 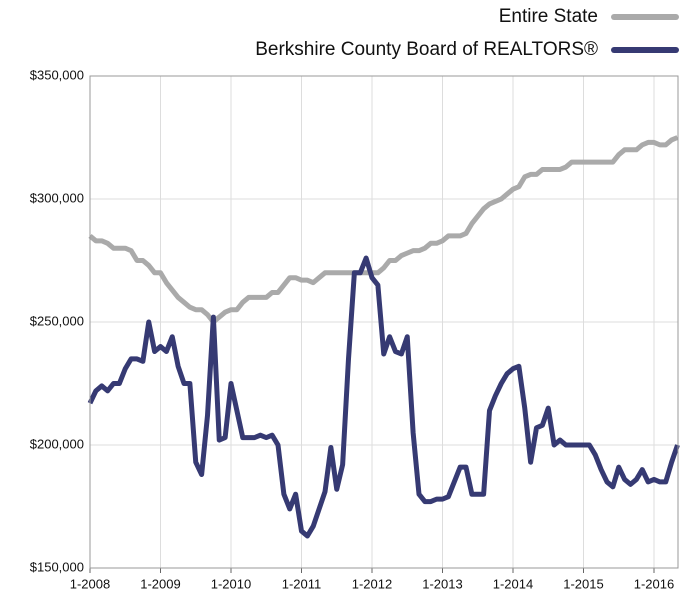 What do you see at coordinates (57, 197) in the screenshot?
I see `y-tick-label: $300,000` at bounding box center [57, 197].